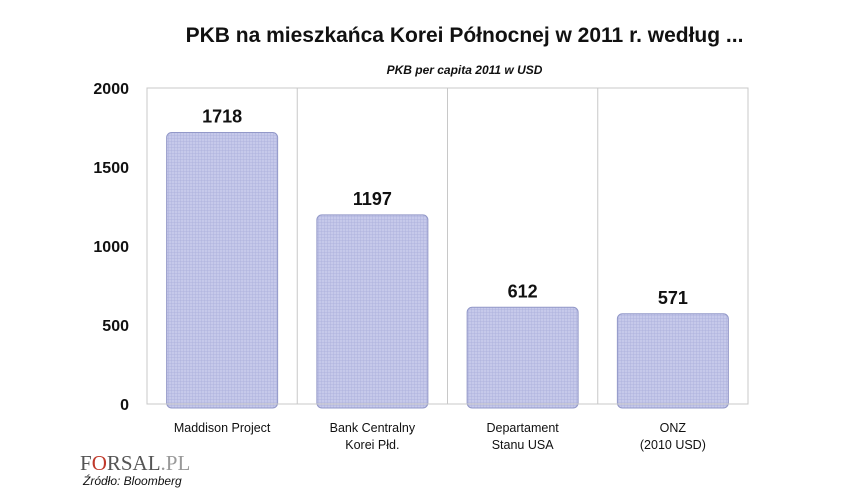  What do you see at coordinates (373, 428) in the screenshot?
I see `x-tick-label: Bank Centralny` at bounding box center [373, 428].